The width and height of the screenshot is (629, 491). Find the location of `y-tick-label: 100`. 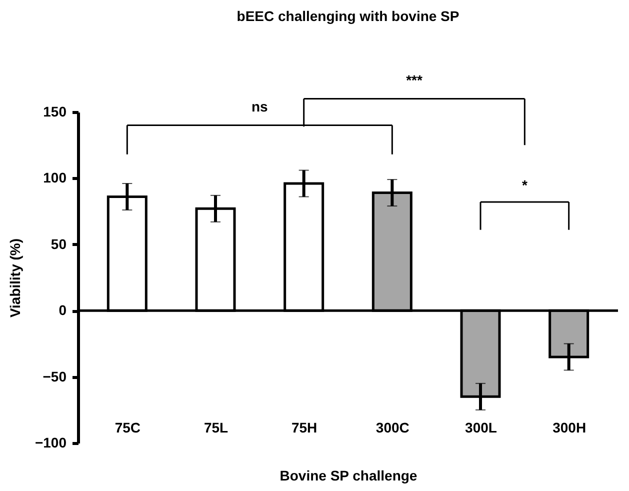

y-tick-label: 100 is located at coordinates (55, 178).